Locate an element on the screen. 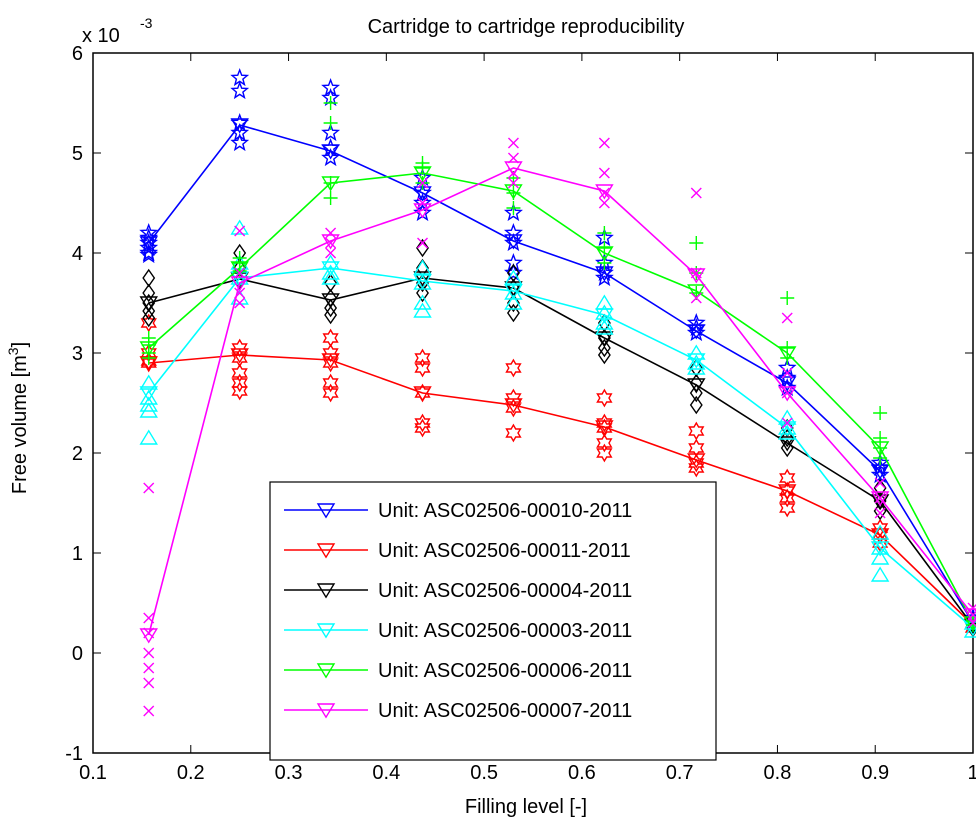 Image resolution: width=976 pixels, height=827 pixels. y-exponent-base: x 10 is located at coordinates (101, 36).